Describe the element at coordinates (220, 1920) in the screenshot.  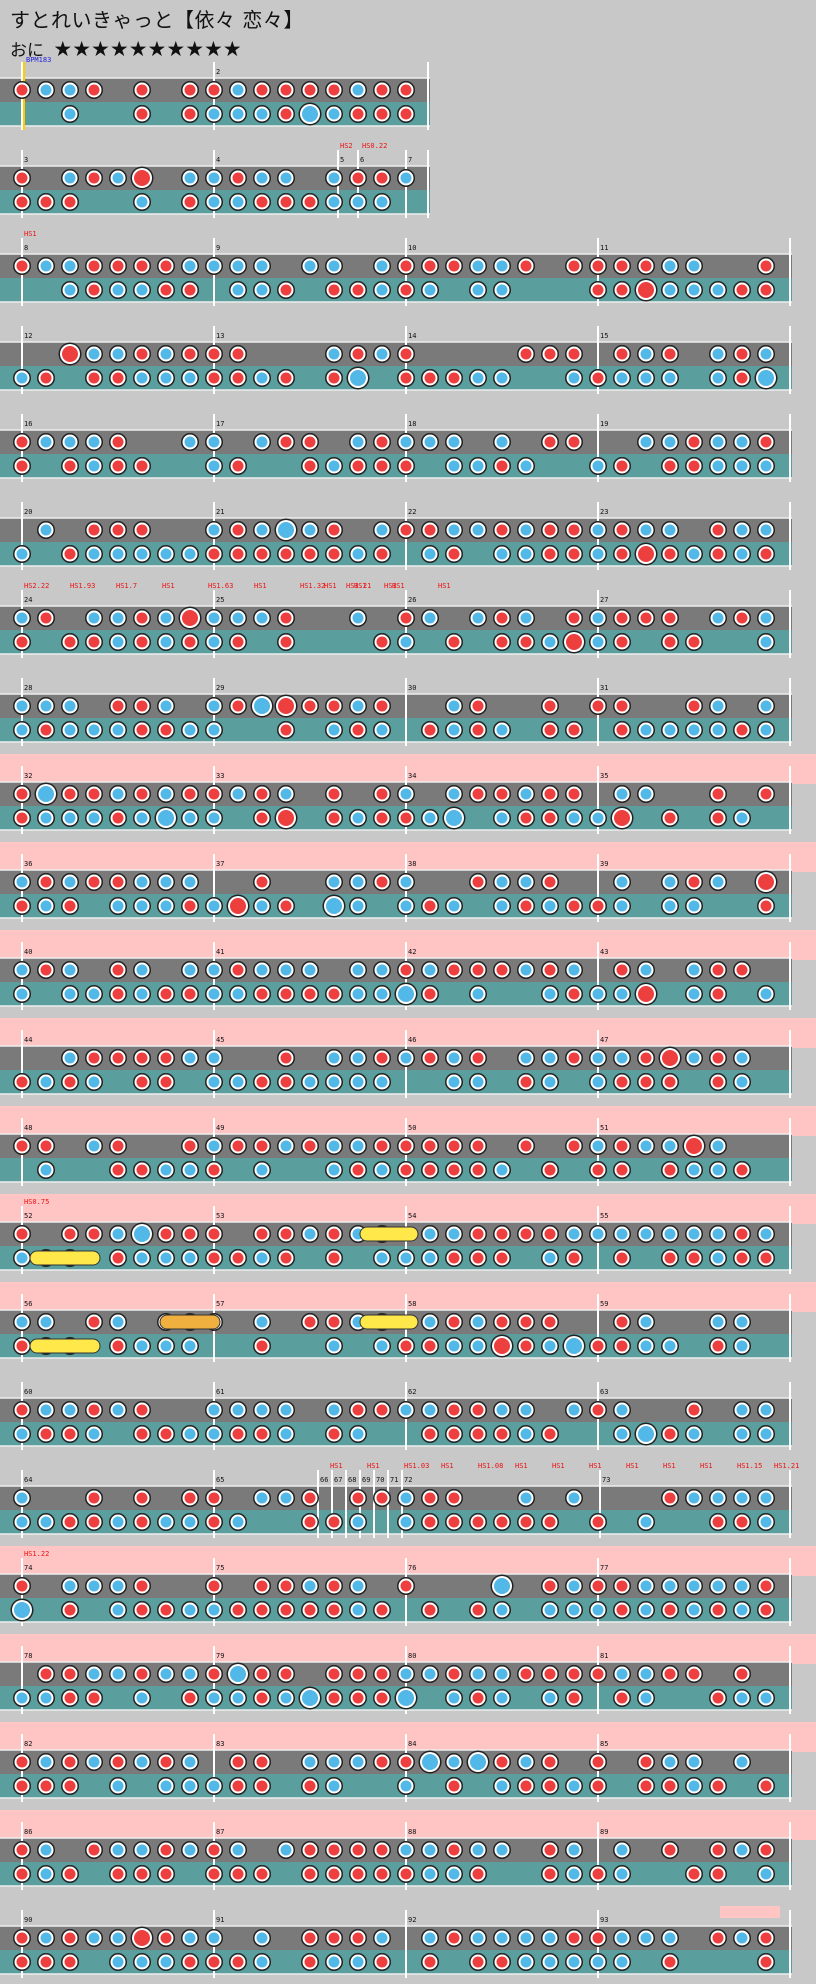
I see `measure-number: 91` at that location.